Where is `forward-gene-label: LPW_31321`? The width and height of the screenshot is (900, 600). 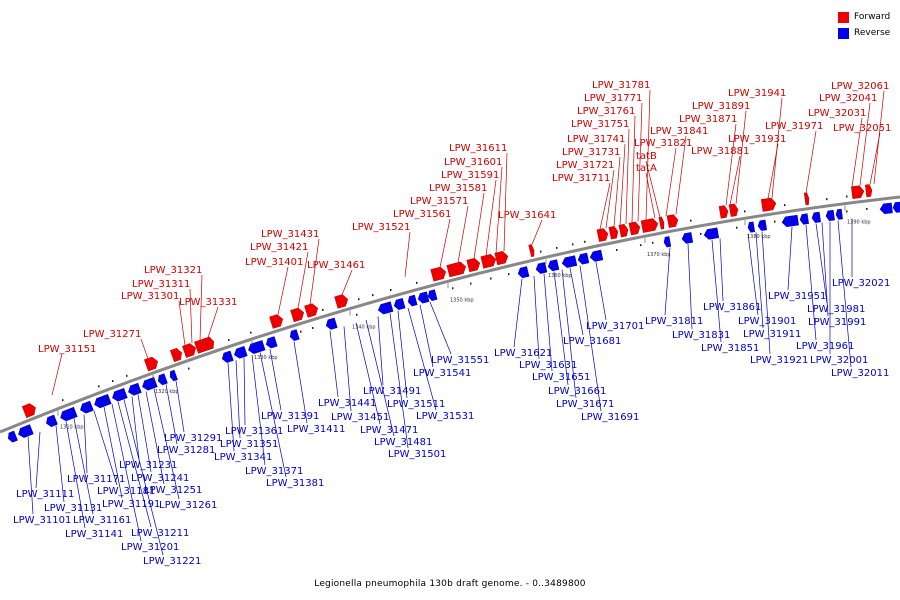 forward-gene-label: LPW_31321 is located at coordinates (173, 270).